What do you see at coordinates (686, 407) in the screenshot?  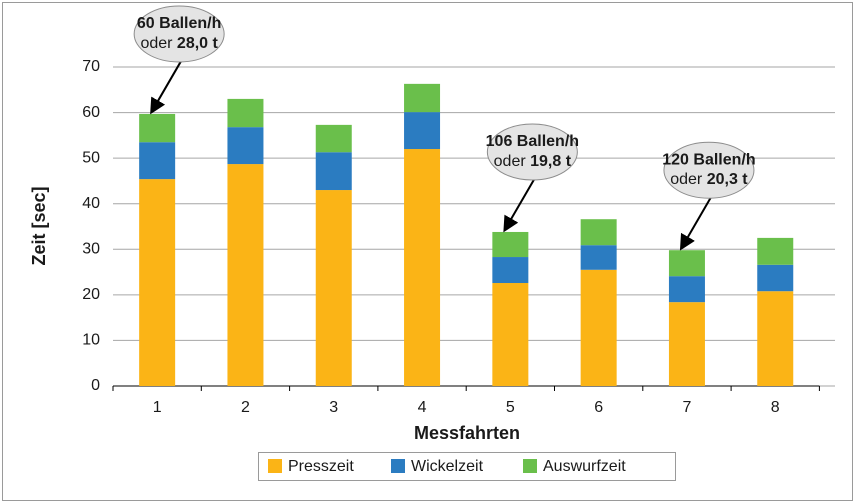 I see `x-tick-label: 7` at bounding box center [686, 407].